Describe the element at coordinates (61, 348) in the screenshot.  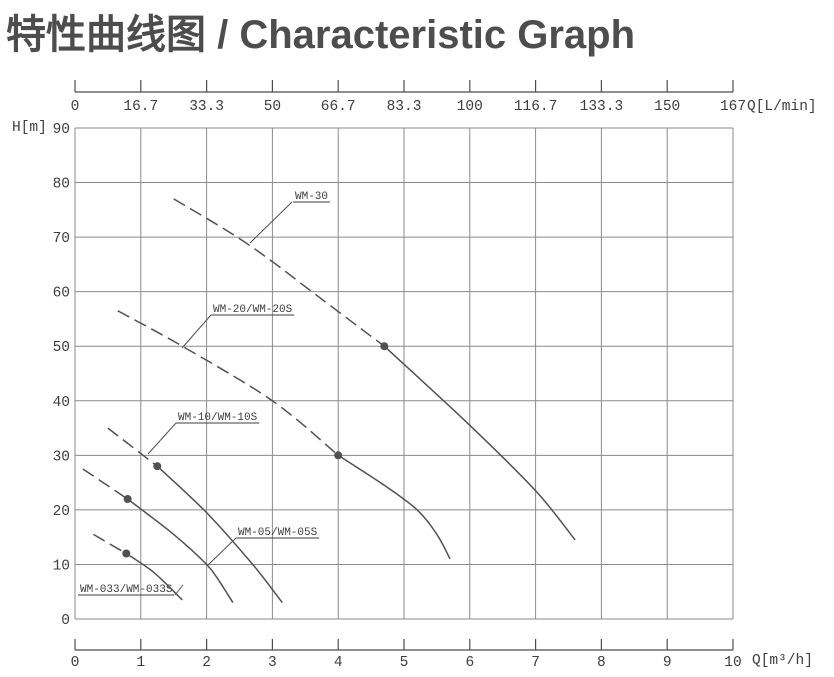
I see `y-axis-tick-label: 50` at that location.